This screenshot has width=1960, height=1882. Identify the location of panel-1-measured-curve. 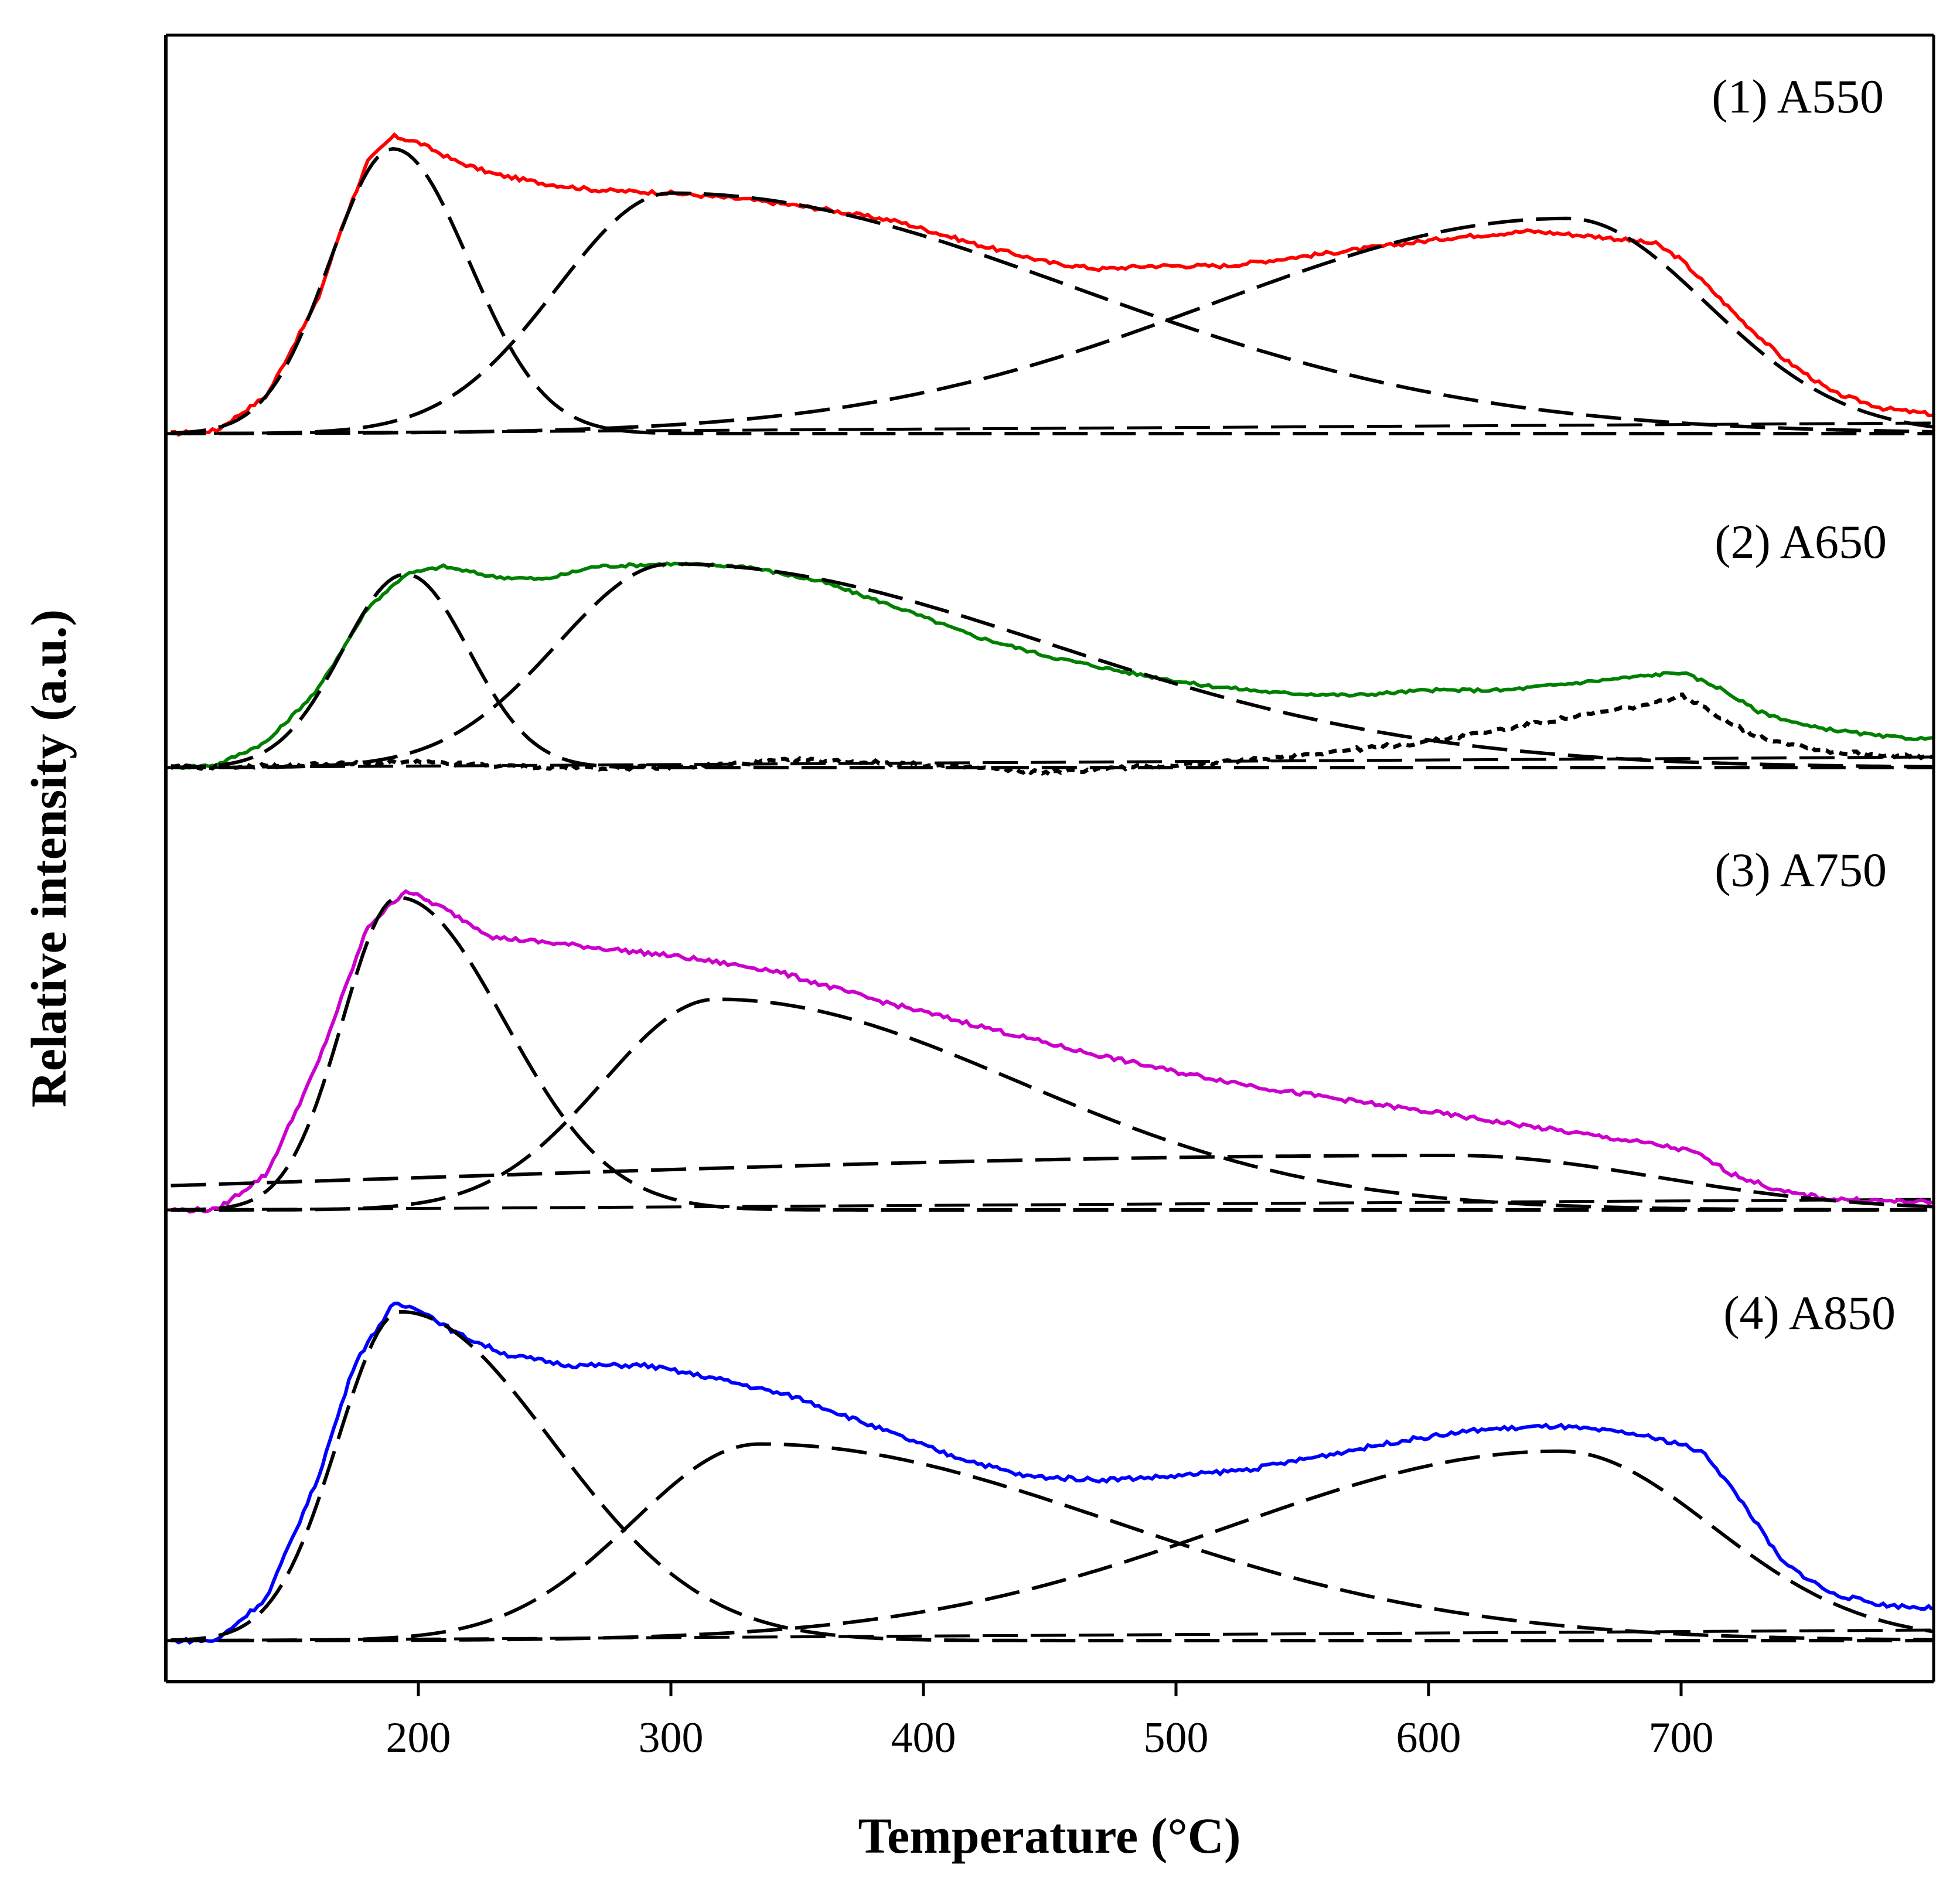
(1051, 285).